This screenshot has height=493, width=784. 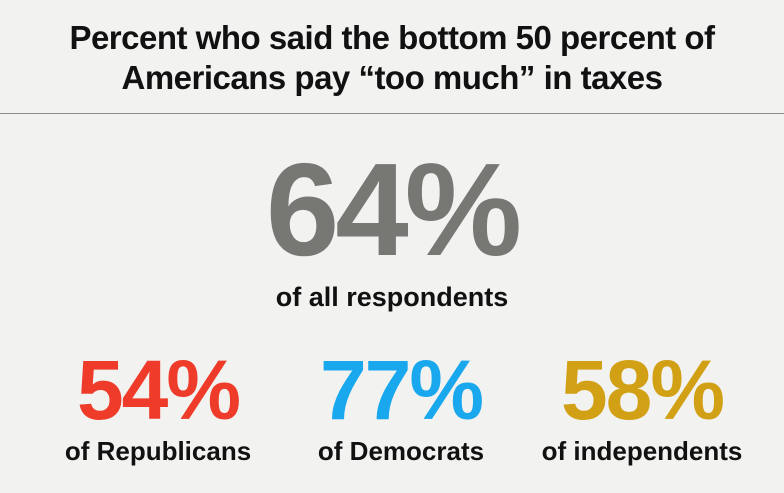 I want to click on independents-value: 58%, so click(x=642, y=390).